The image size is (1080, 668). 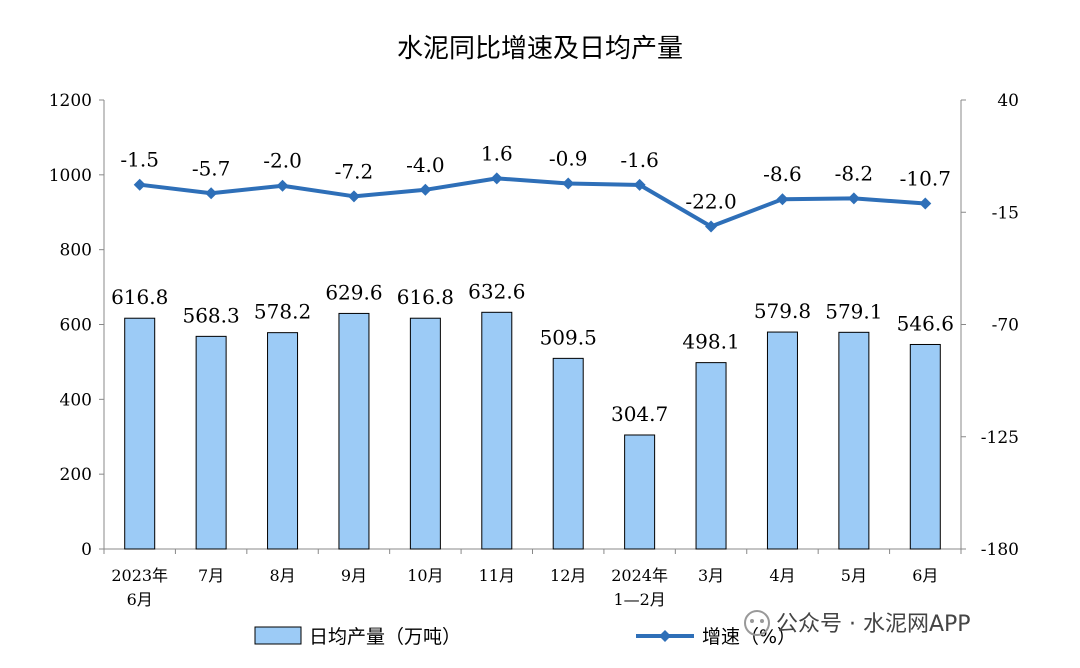 I want to click on line-value-label: -5.7, so click(x=211, y=168).